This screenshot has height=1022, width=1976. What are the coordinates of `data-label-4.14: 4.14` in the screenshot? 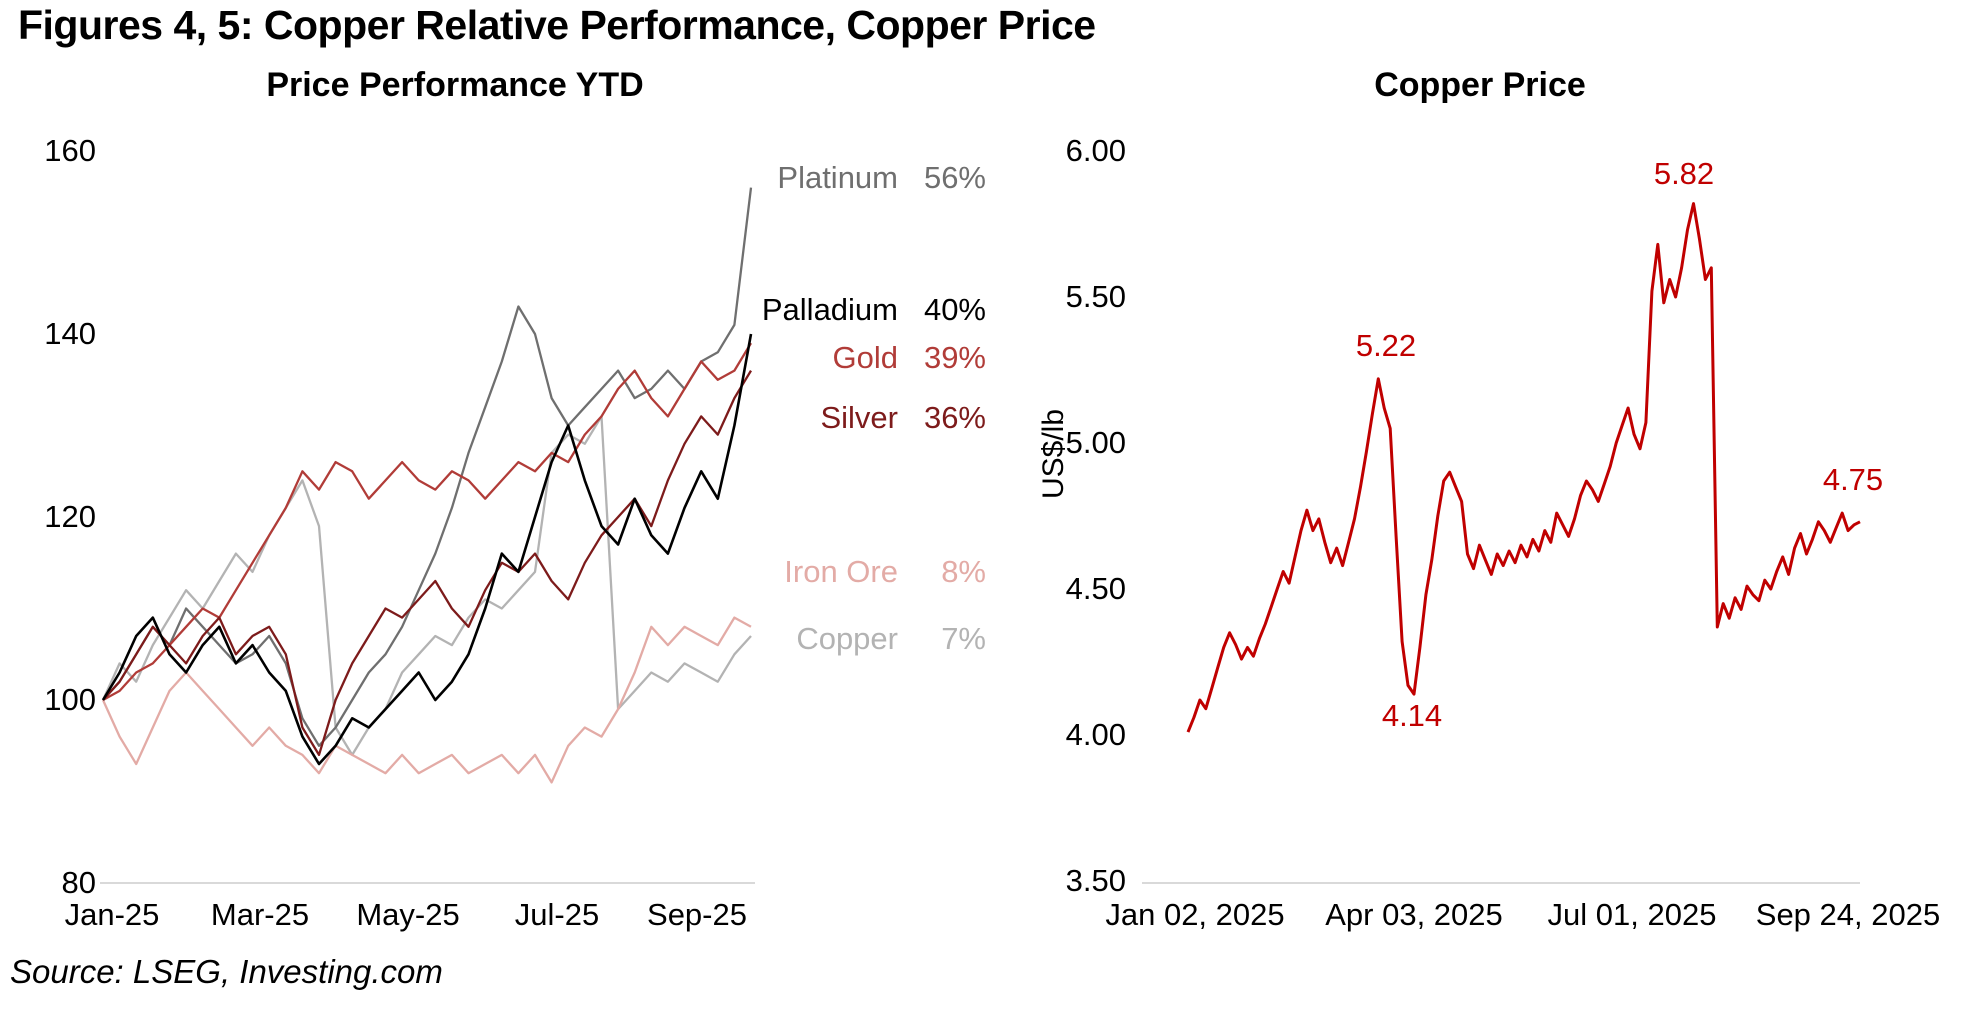 It's located at (1412, 715).